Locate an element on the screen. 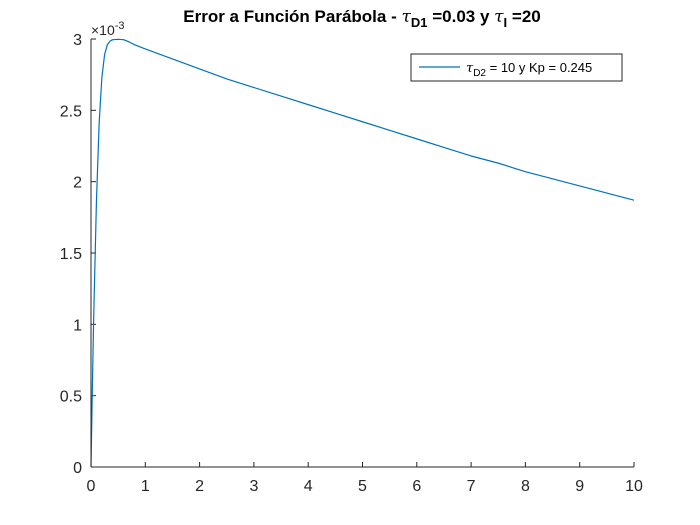 The height and width of the screenshot is (525, 700). x-tick-label: 2 is located at coordinates (199, 486).